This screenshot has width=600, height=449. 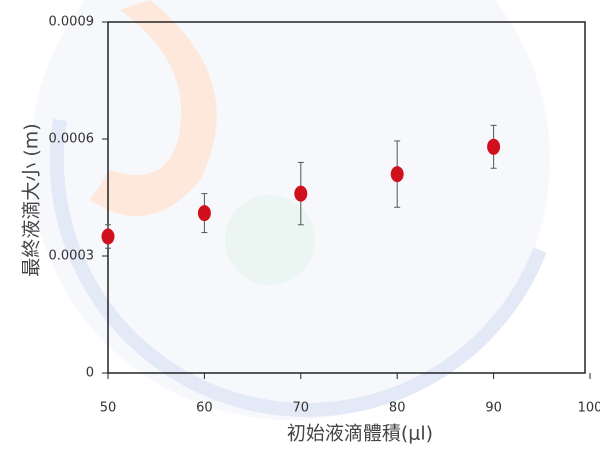 I want to click on x-tick-label: 70, so click(x=301, y=408).